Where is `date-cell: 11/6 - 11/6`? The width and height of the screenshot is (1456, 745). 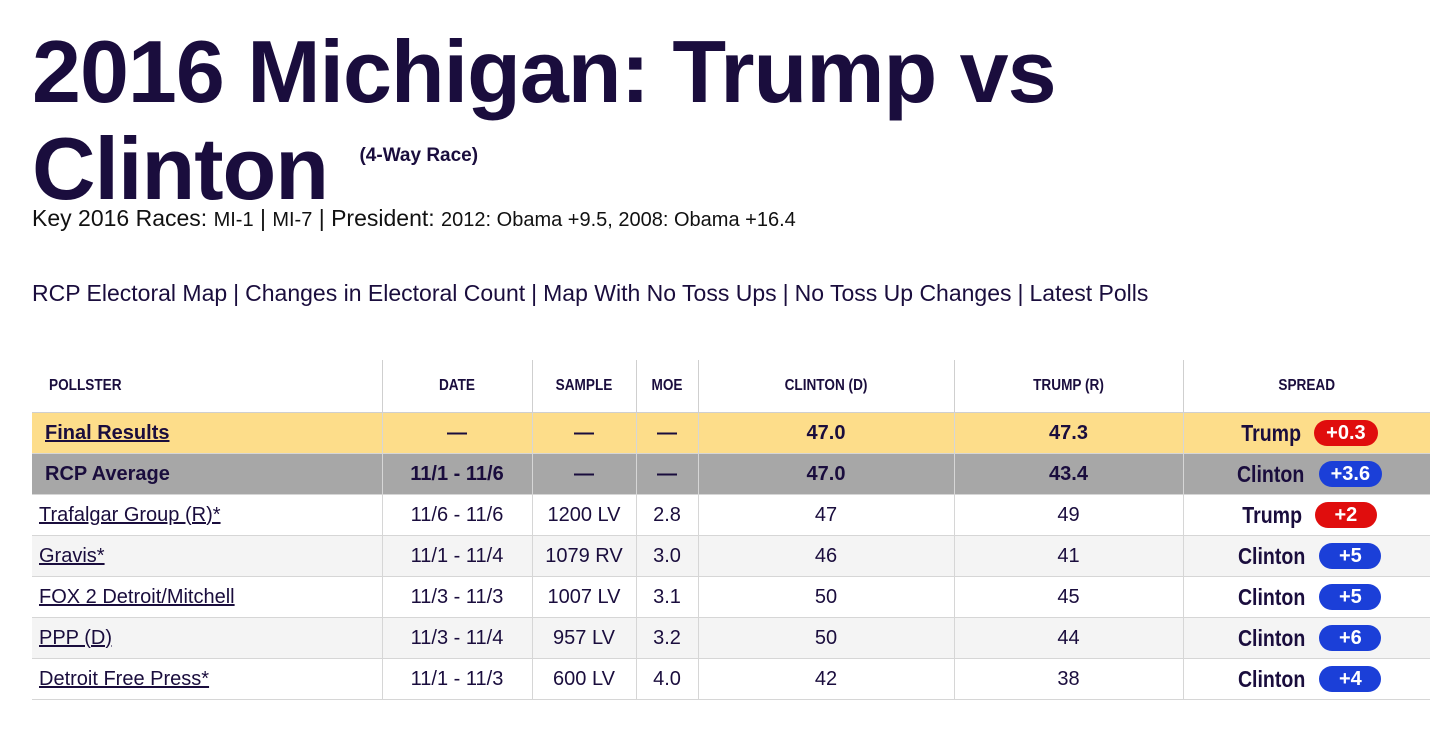
date-cell: 11/6 - 11/6 is located at coordinates (456, 515).